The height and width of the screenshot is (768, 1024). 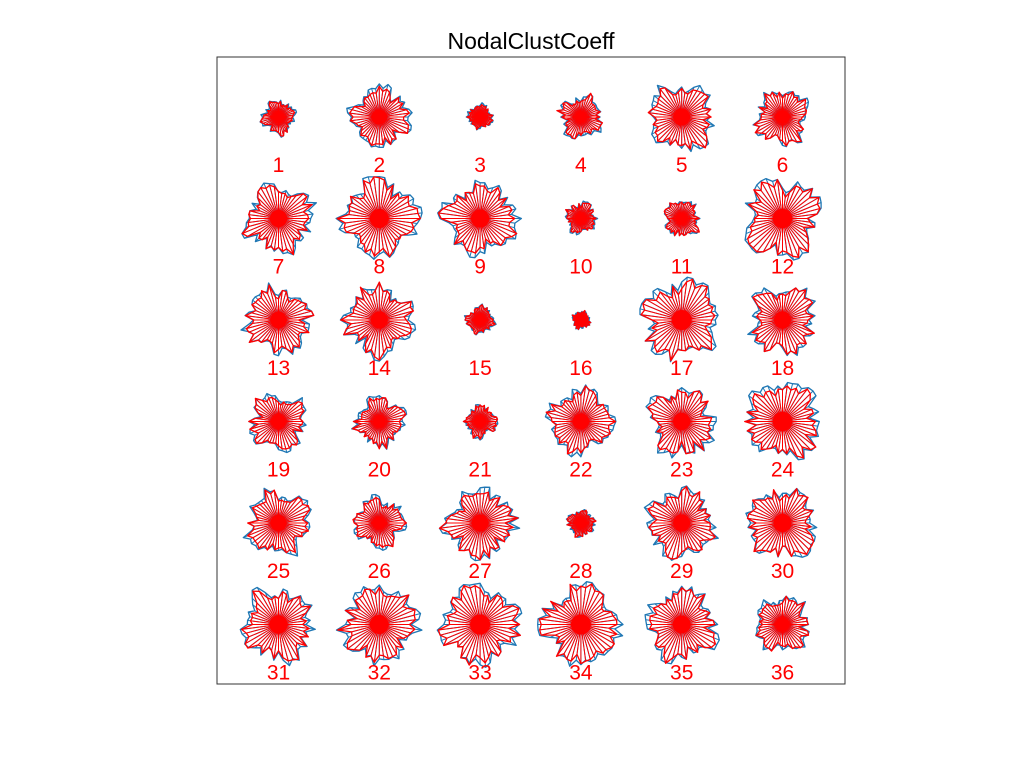 What do you see at coordinates (681, 130) in the screenshot?
I see `glyph-5: 5` at bounding box center [681, 130].